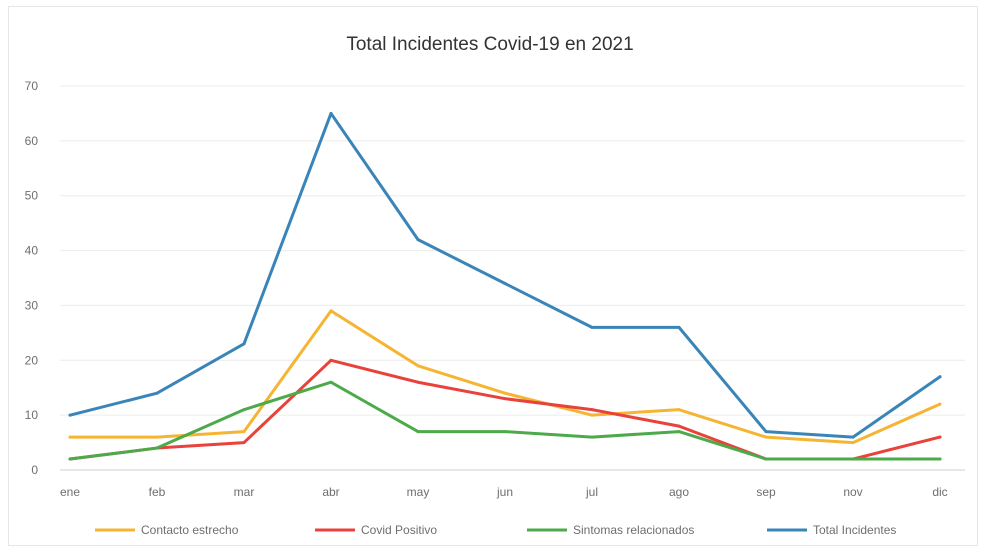  What do you see at coordinates (330, 492) in the screenshot?
I see `x-tick-label: abr` at bounding box center [330, 492].